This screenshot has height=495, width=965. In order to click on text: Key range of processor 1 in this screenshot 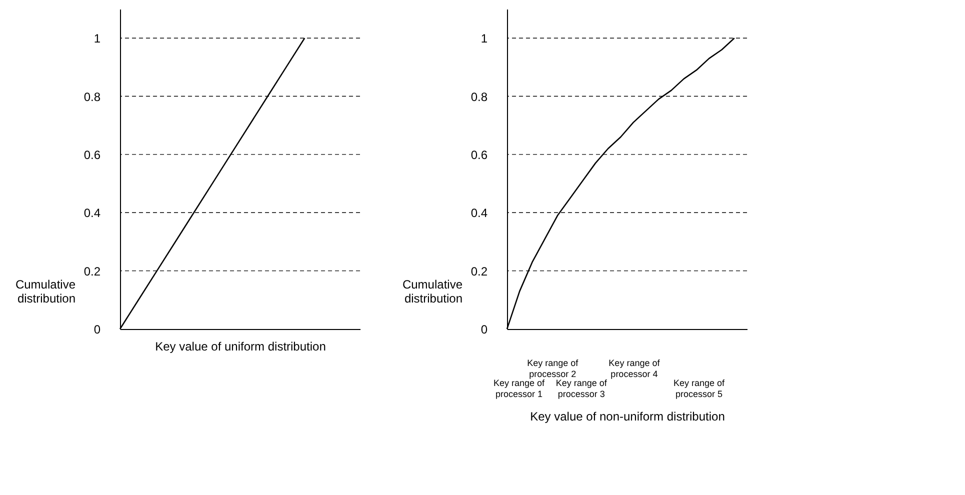, I will do `click(519, 388)`.